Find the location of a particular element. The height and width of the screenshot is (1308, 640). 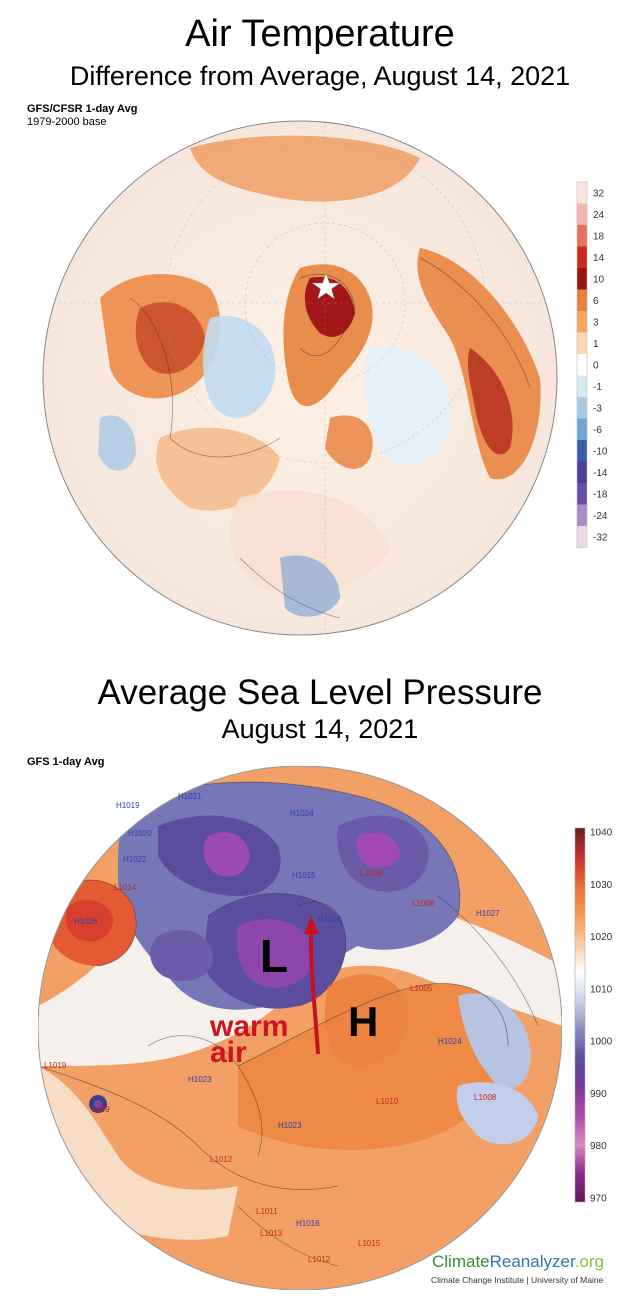

pressure-label: H1019 is located at coordinates (128, 805).